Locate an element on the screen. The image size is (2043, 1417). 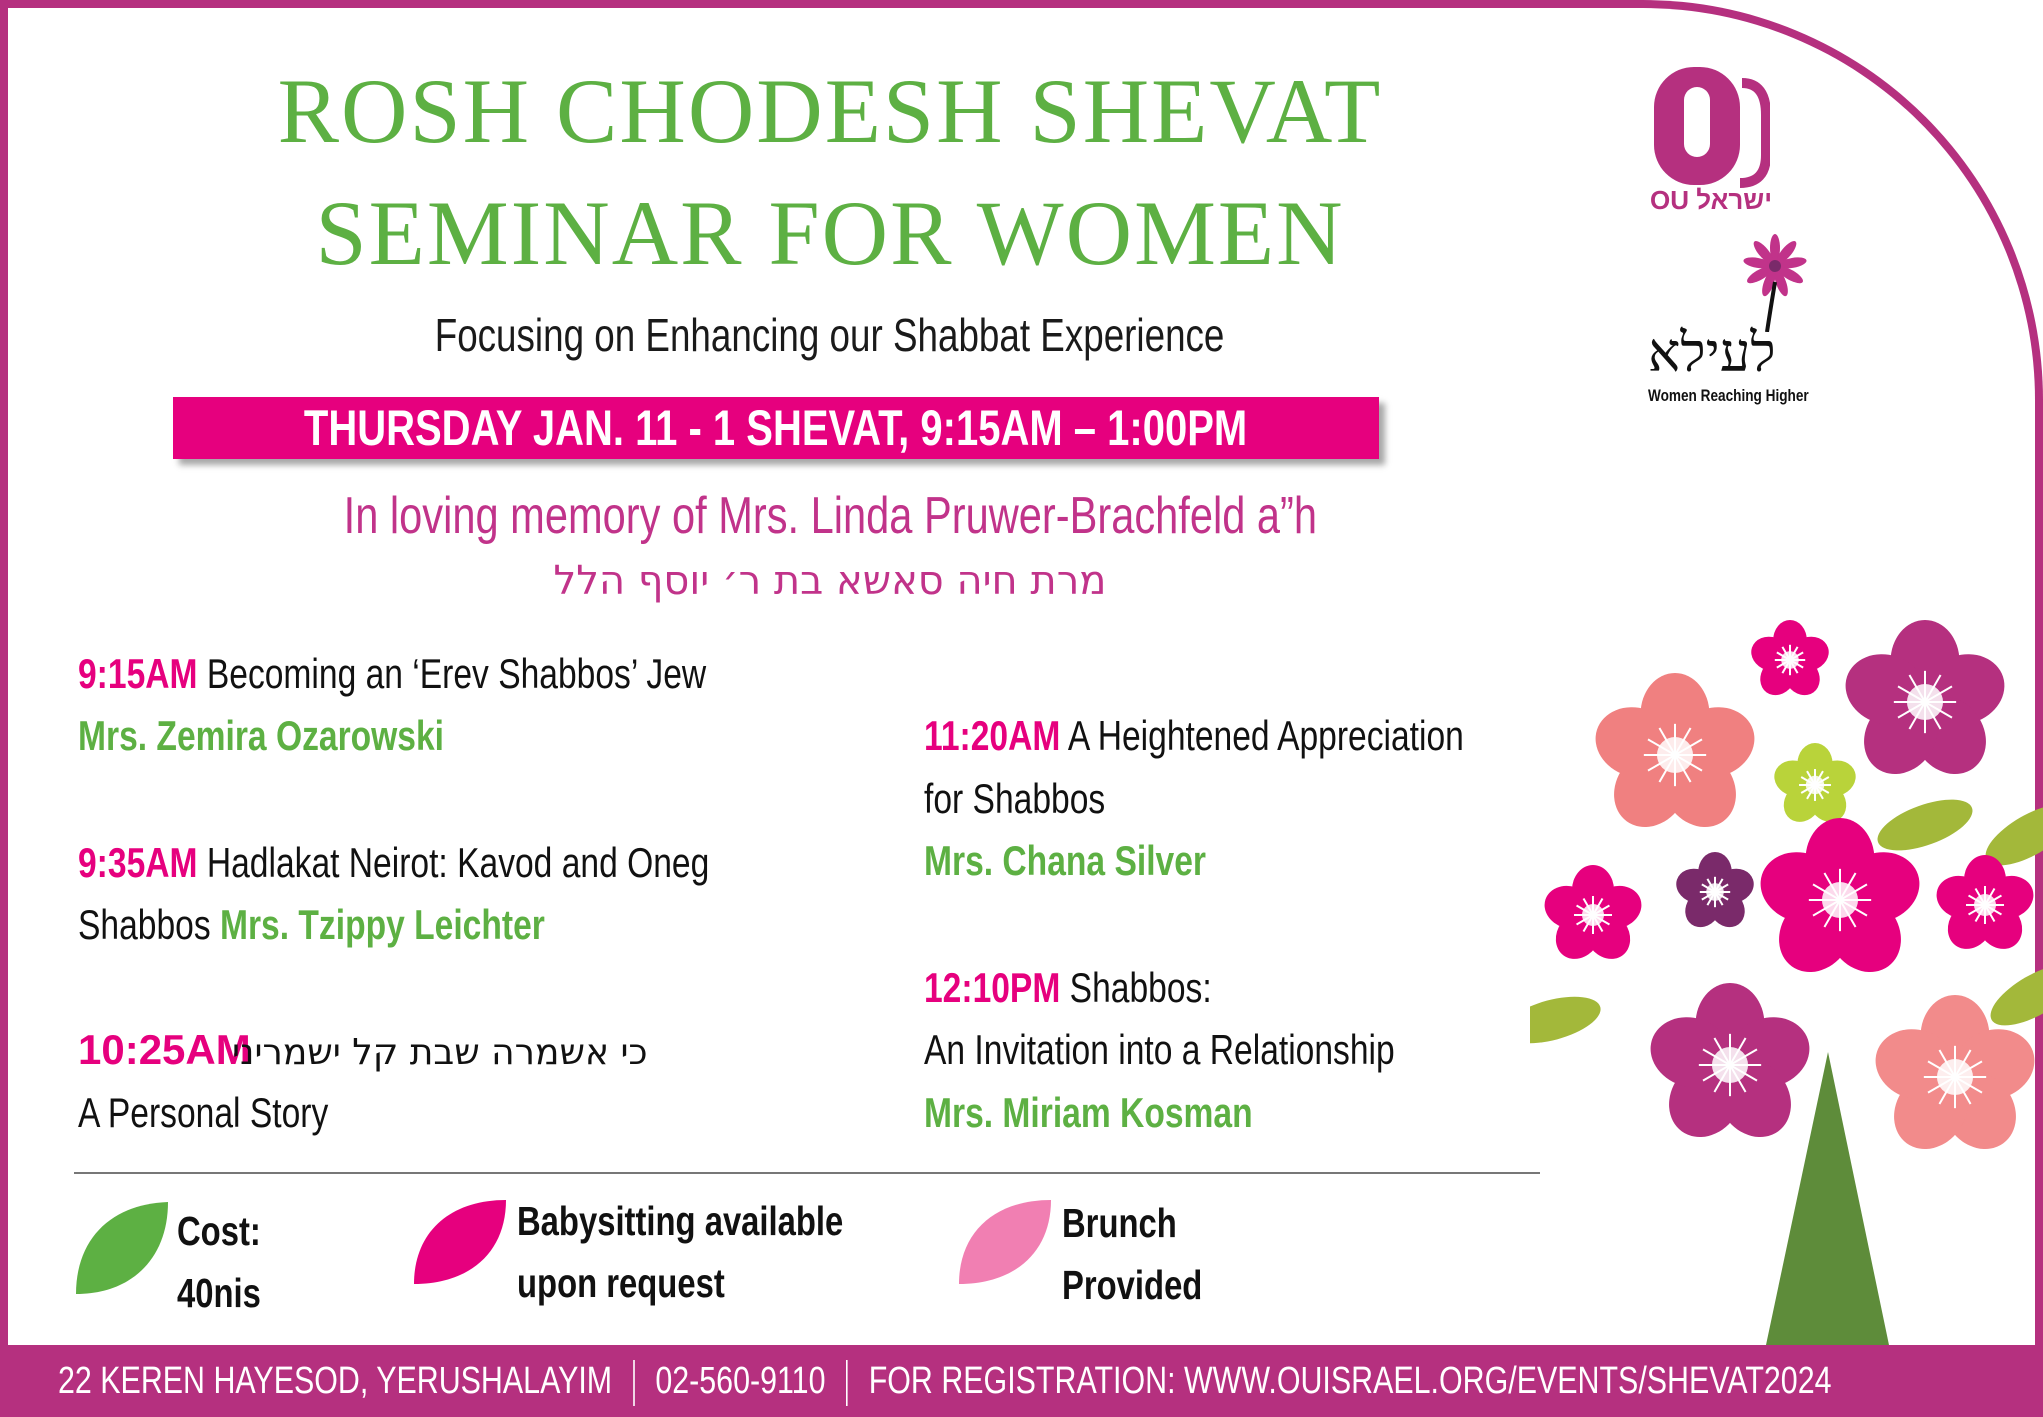
talk-title-hebrew: כי אשמרה שבת קל ישמריני is located at coordinates (440, 1052).